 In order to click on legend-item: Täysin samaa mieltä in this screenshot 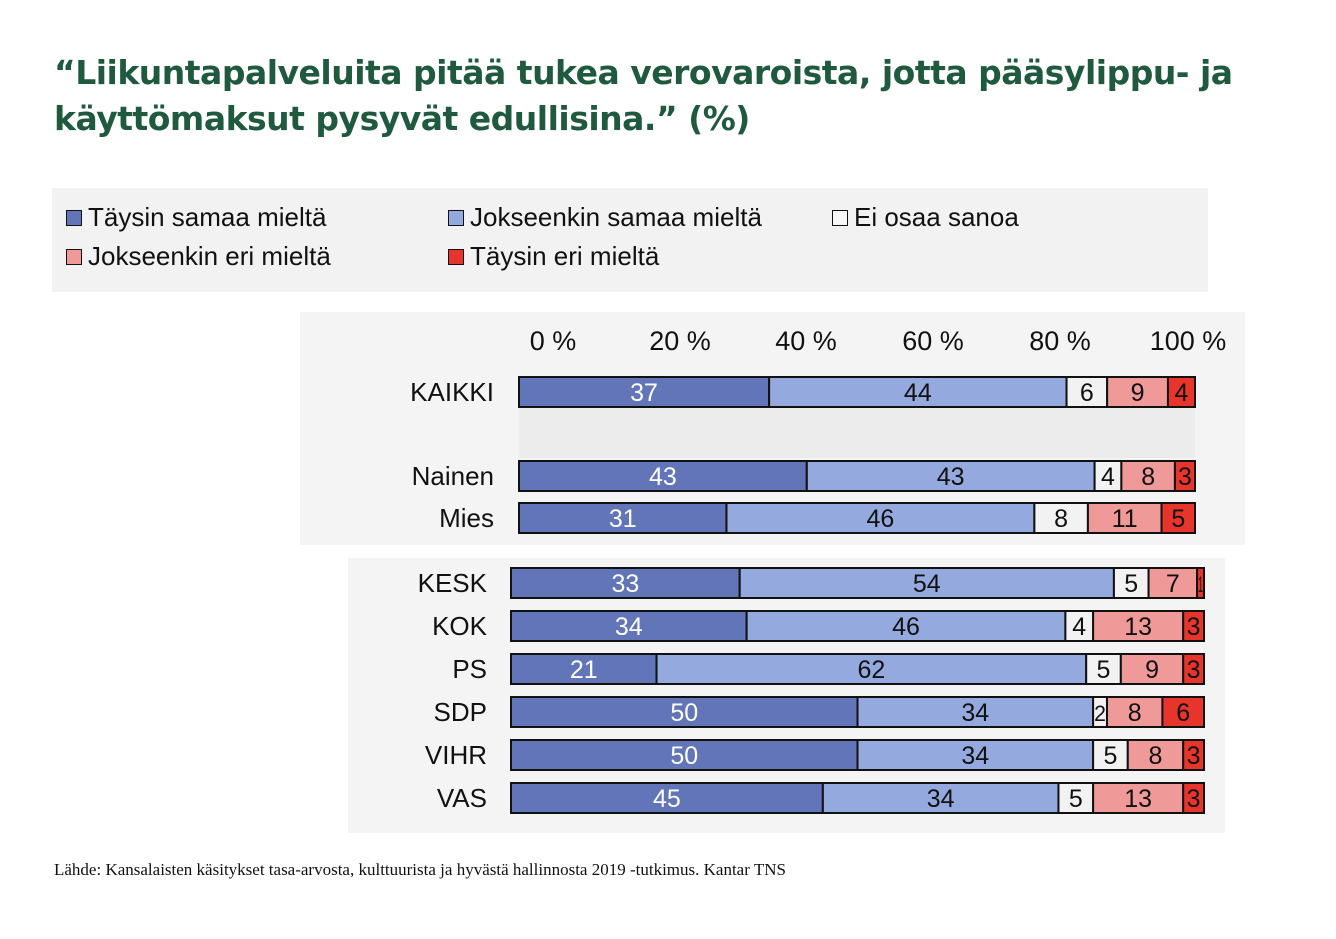, I will do `click(196, 217)`.